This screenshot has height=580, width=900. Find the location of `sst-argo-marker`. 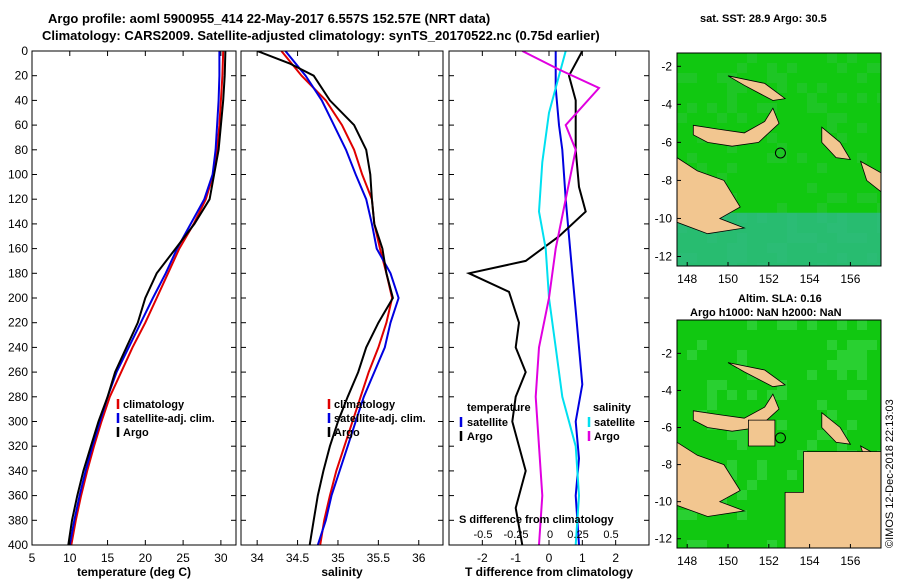

sst-argo-marker is located at coordinates (780, 153).